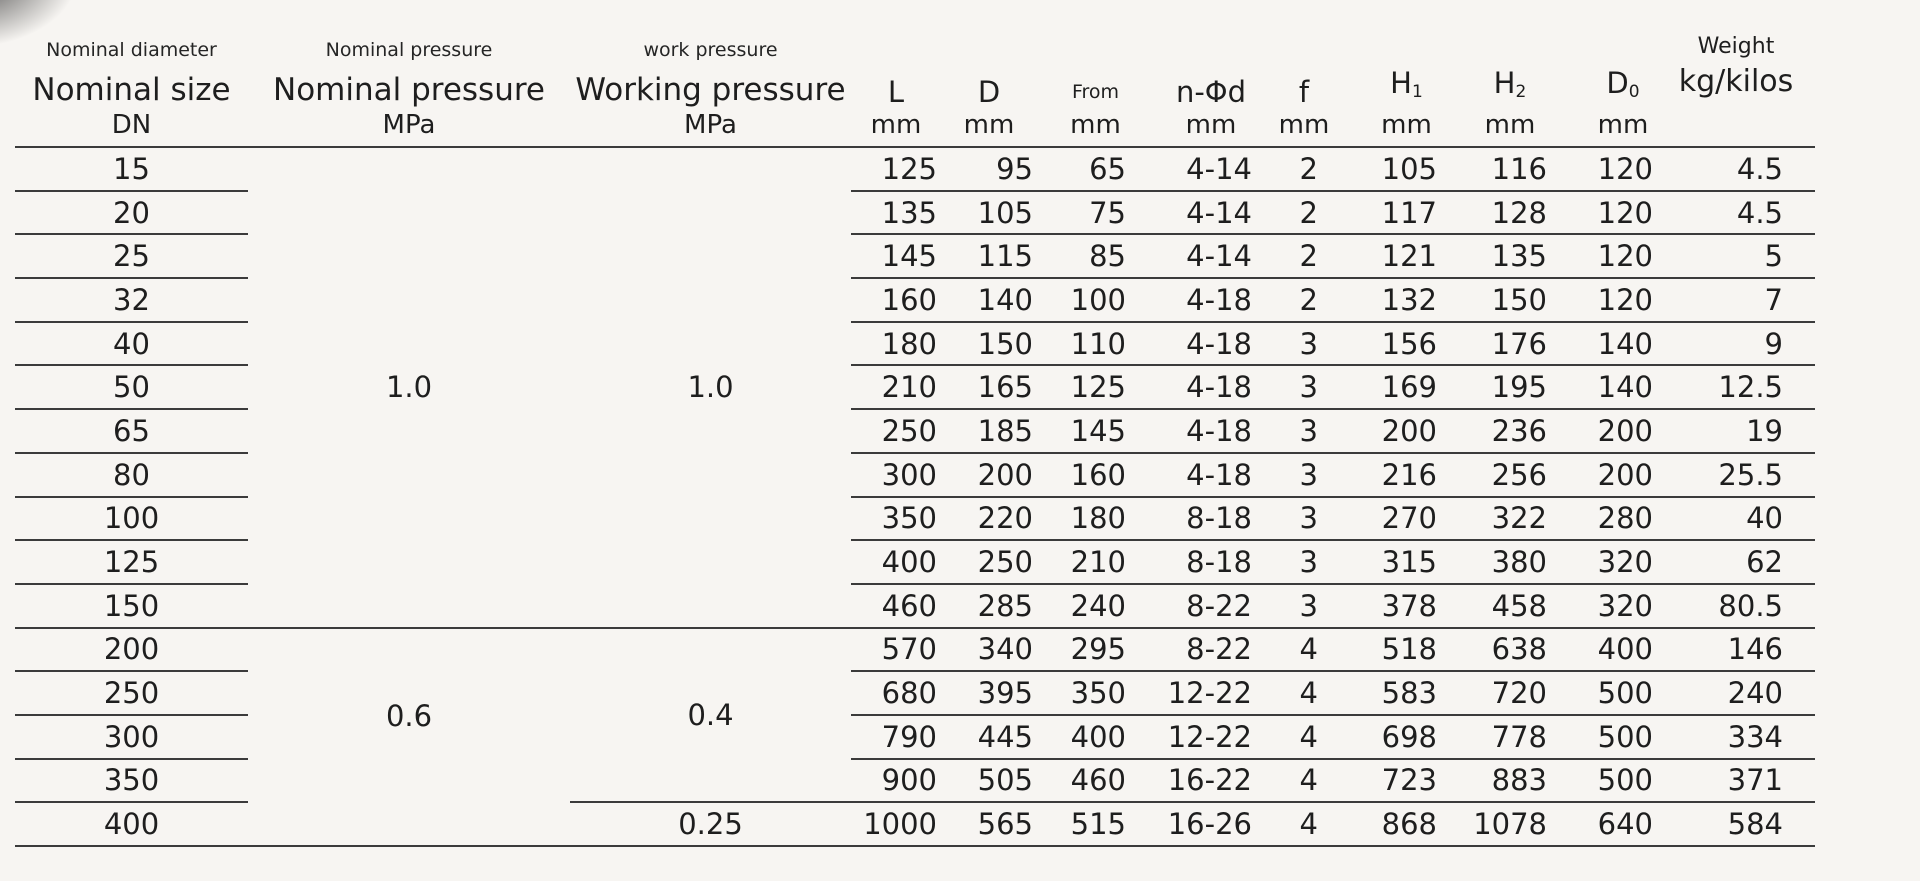 This screenshot has height=881, width=1920. What do you see at coordinates (1083, 824) in the screenshot?
I see `from-cell: 515` at bounding box center [1083, 824].